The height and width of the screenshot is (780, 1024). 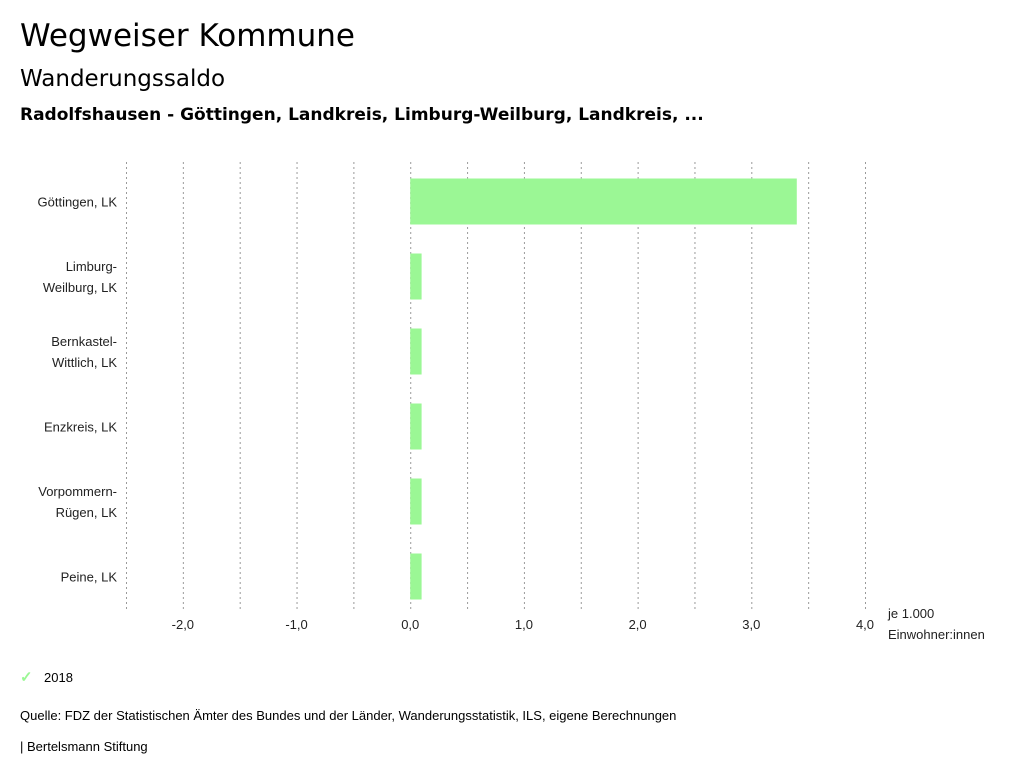 I want to click on category-label: Bernkastel-, so click(x=84, y=341).